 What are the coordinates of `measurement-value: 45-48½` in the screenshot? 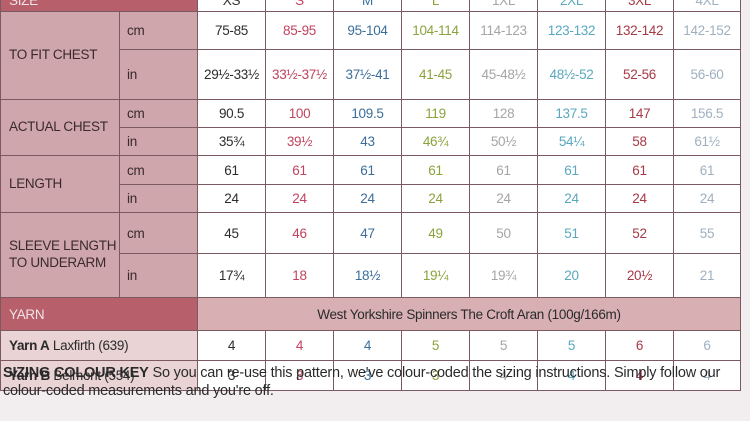 It's located at (503, 74).